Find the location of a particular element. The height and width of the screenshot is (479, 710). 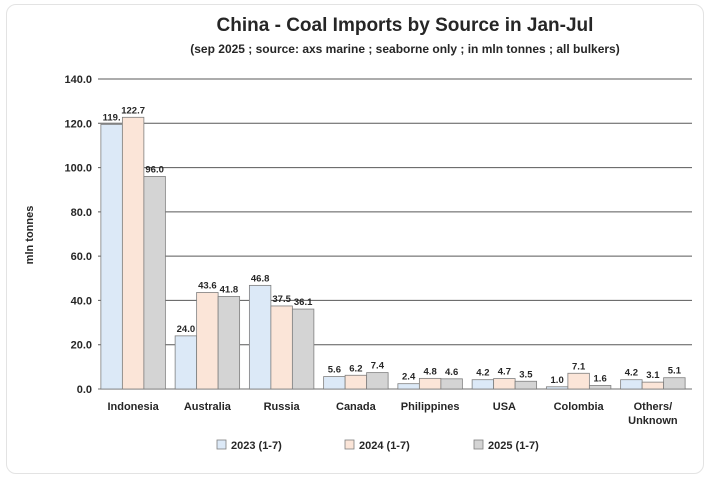

y-tick-label: 120.0 is located at coordinates (78, 124).